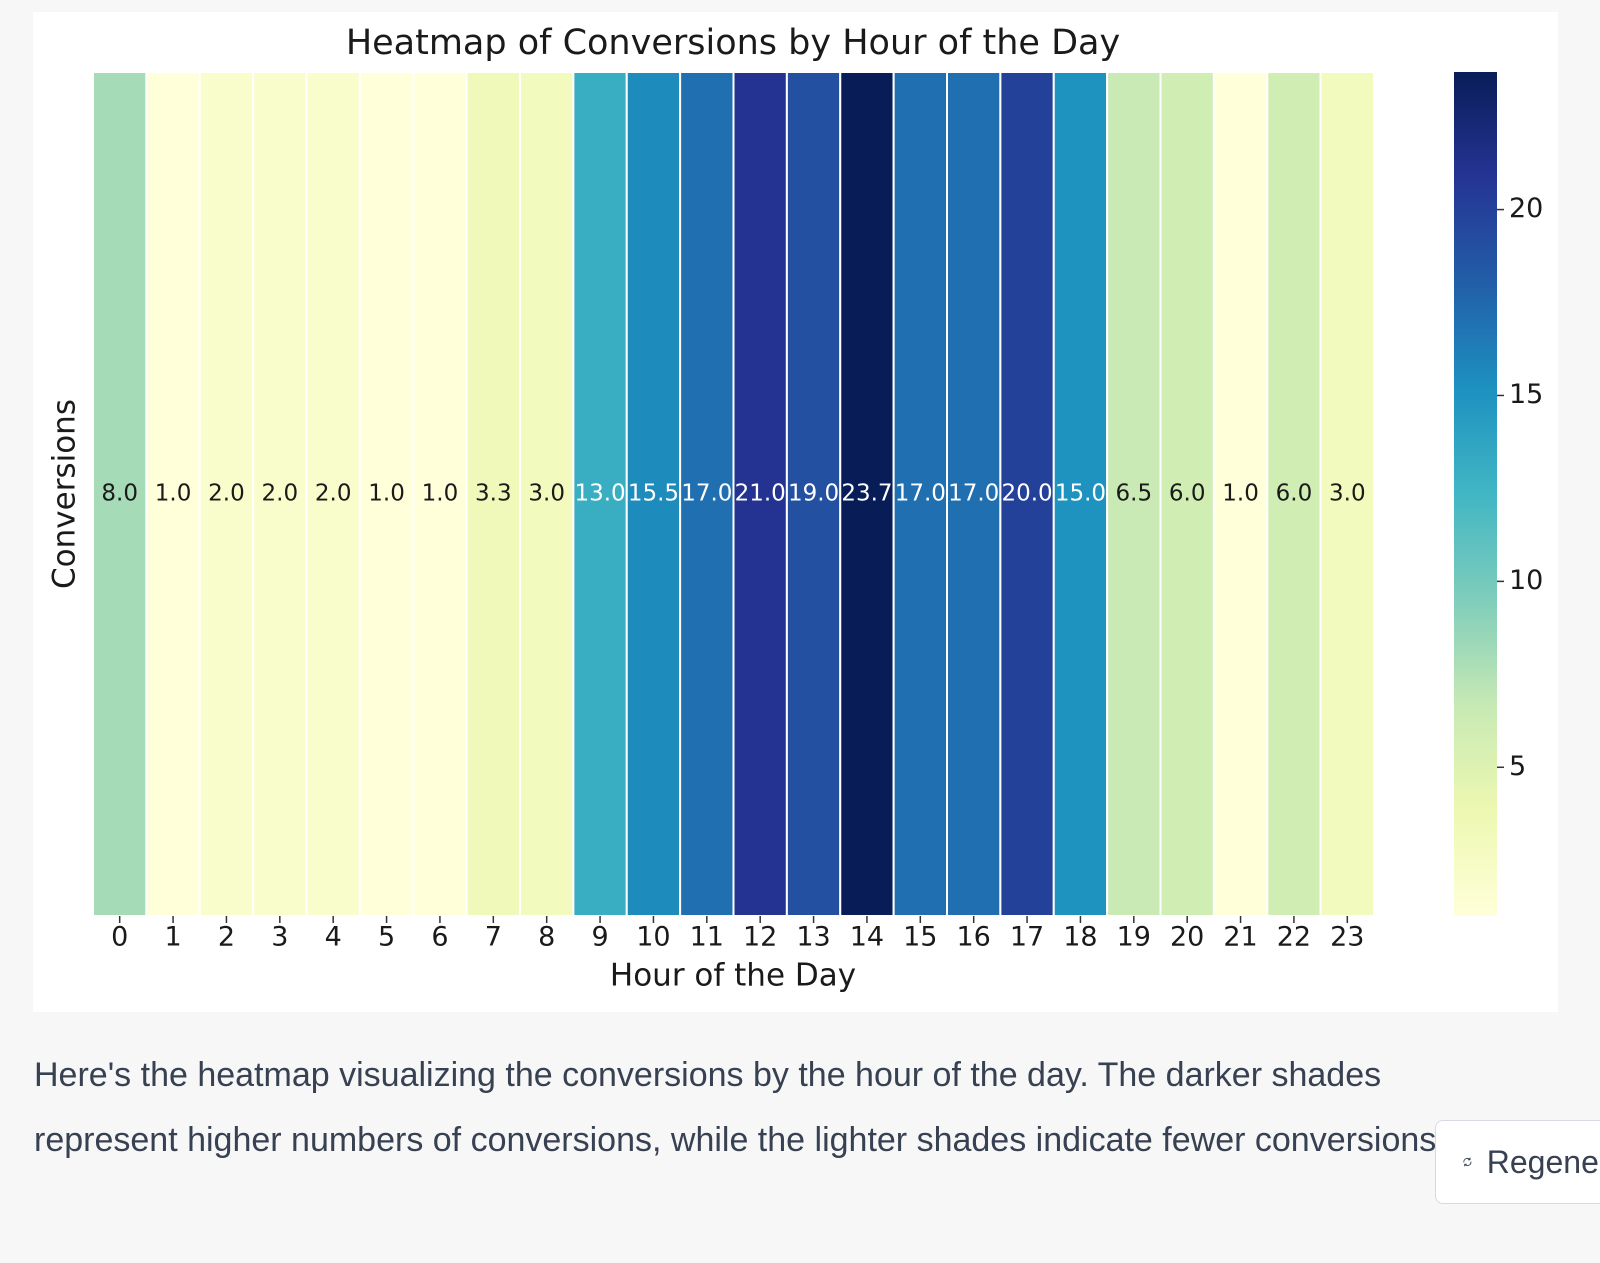 The image size is (1600, 1263). Describe the element at coordinates (653, 494) in the screenshot. I see `value-label: 15.5` at that location.